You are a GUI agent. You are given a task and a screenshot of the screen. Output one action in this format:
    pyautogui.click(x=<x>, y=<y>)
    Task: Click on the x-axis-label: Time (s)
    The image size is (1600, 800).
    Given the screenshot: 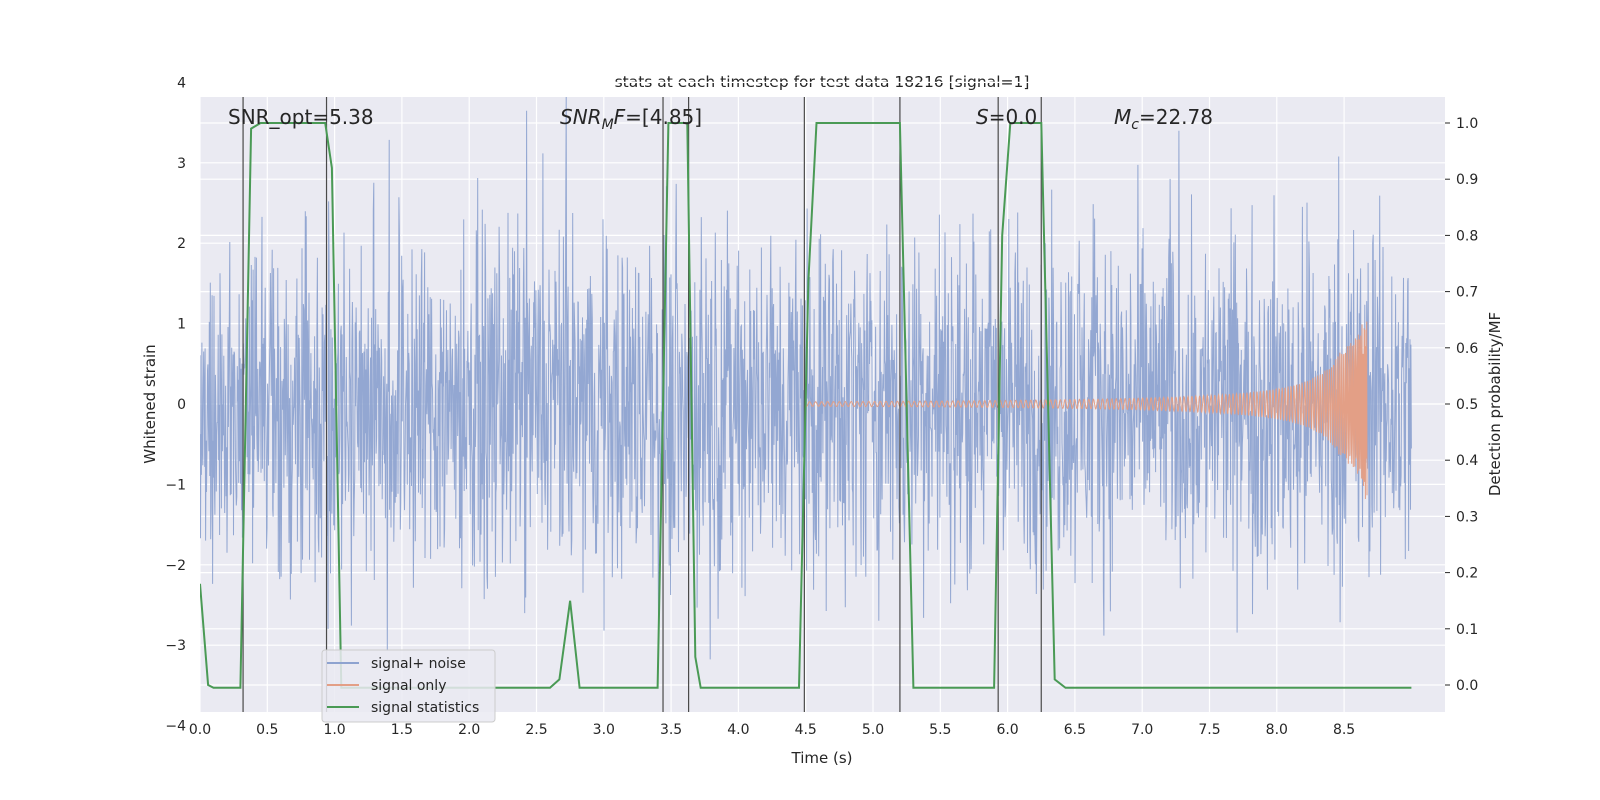 What is the action you would take?
    pyautogui.click(x=822, y=758)
    